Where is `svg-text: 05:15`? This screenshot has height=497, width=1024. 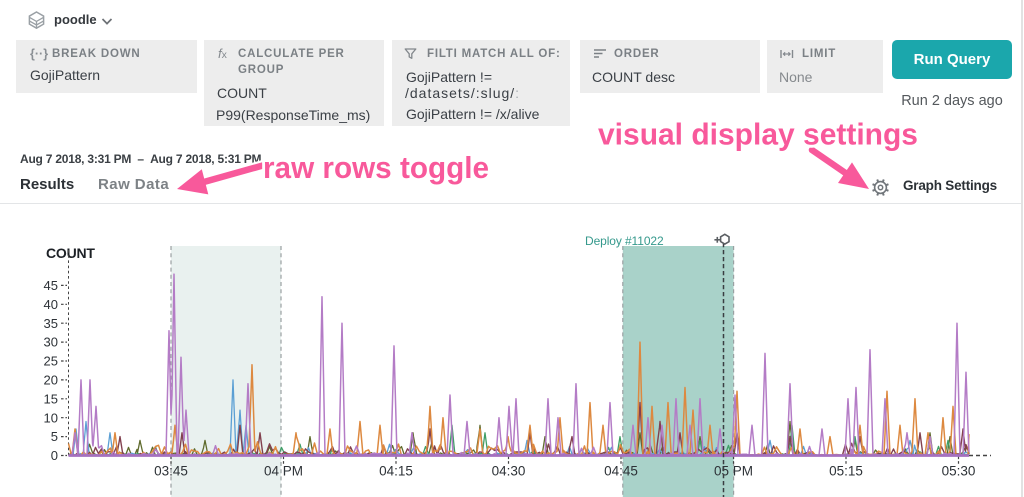
svg-text: 05:15 is located at coordinates (846, 471).